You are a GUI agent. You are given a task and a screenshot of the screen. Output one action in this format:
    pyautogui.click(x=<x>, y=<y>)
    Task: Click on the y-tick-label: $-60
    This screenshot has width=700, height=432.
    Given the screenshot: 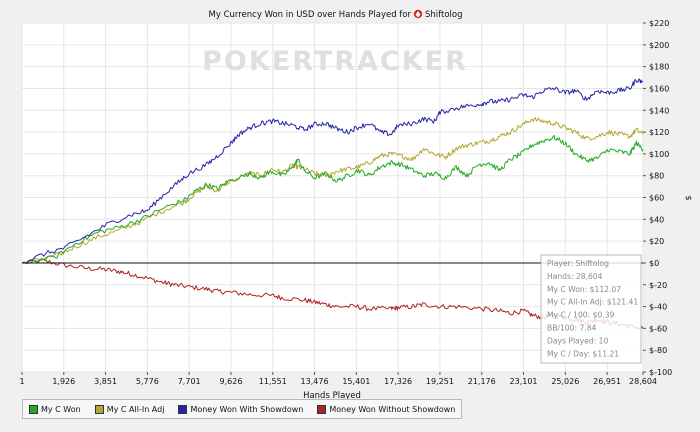 What is the action you would take?
    pyautogui.click(x=658, y=328)
    